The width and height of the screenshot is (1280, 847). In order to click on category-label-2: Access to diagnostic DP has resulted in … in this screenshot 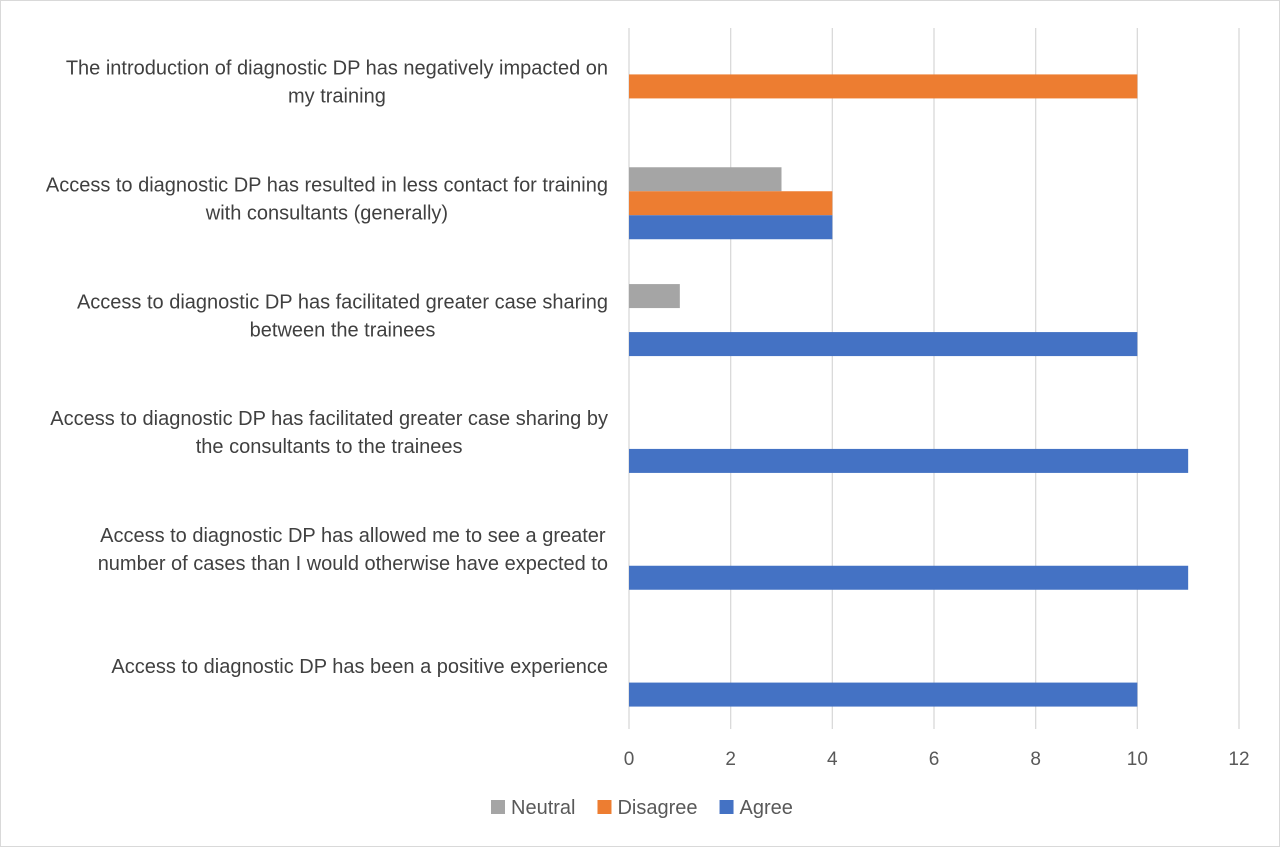, I will do `click(327, 200)`.